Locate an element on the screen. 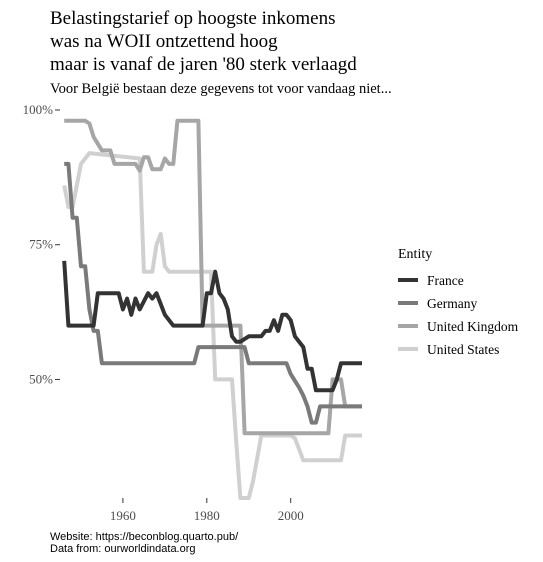 This screenshot has height=562, width=543. x-tick-label: 2000 is located at coordinates (291, 515).